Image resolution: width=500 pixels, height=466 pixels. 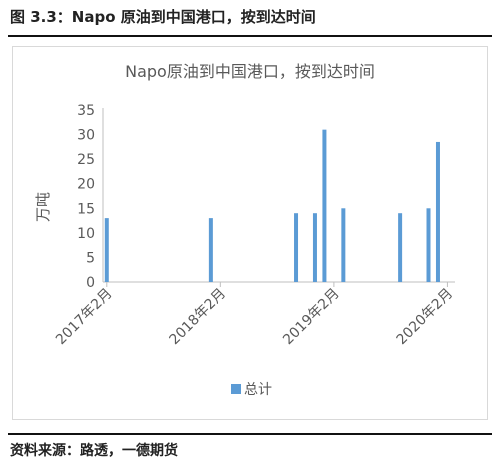 I want to click on source-note: 资料来源：路透，一德期货, so click(x=94, y=451).